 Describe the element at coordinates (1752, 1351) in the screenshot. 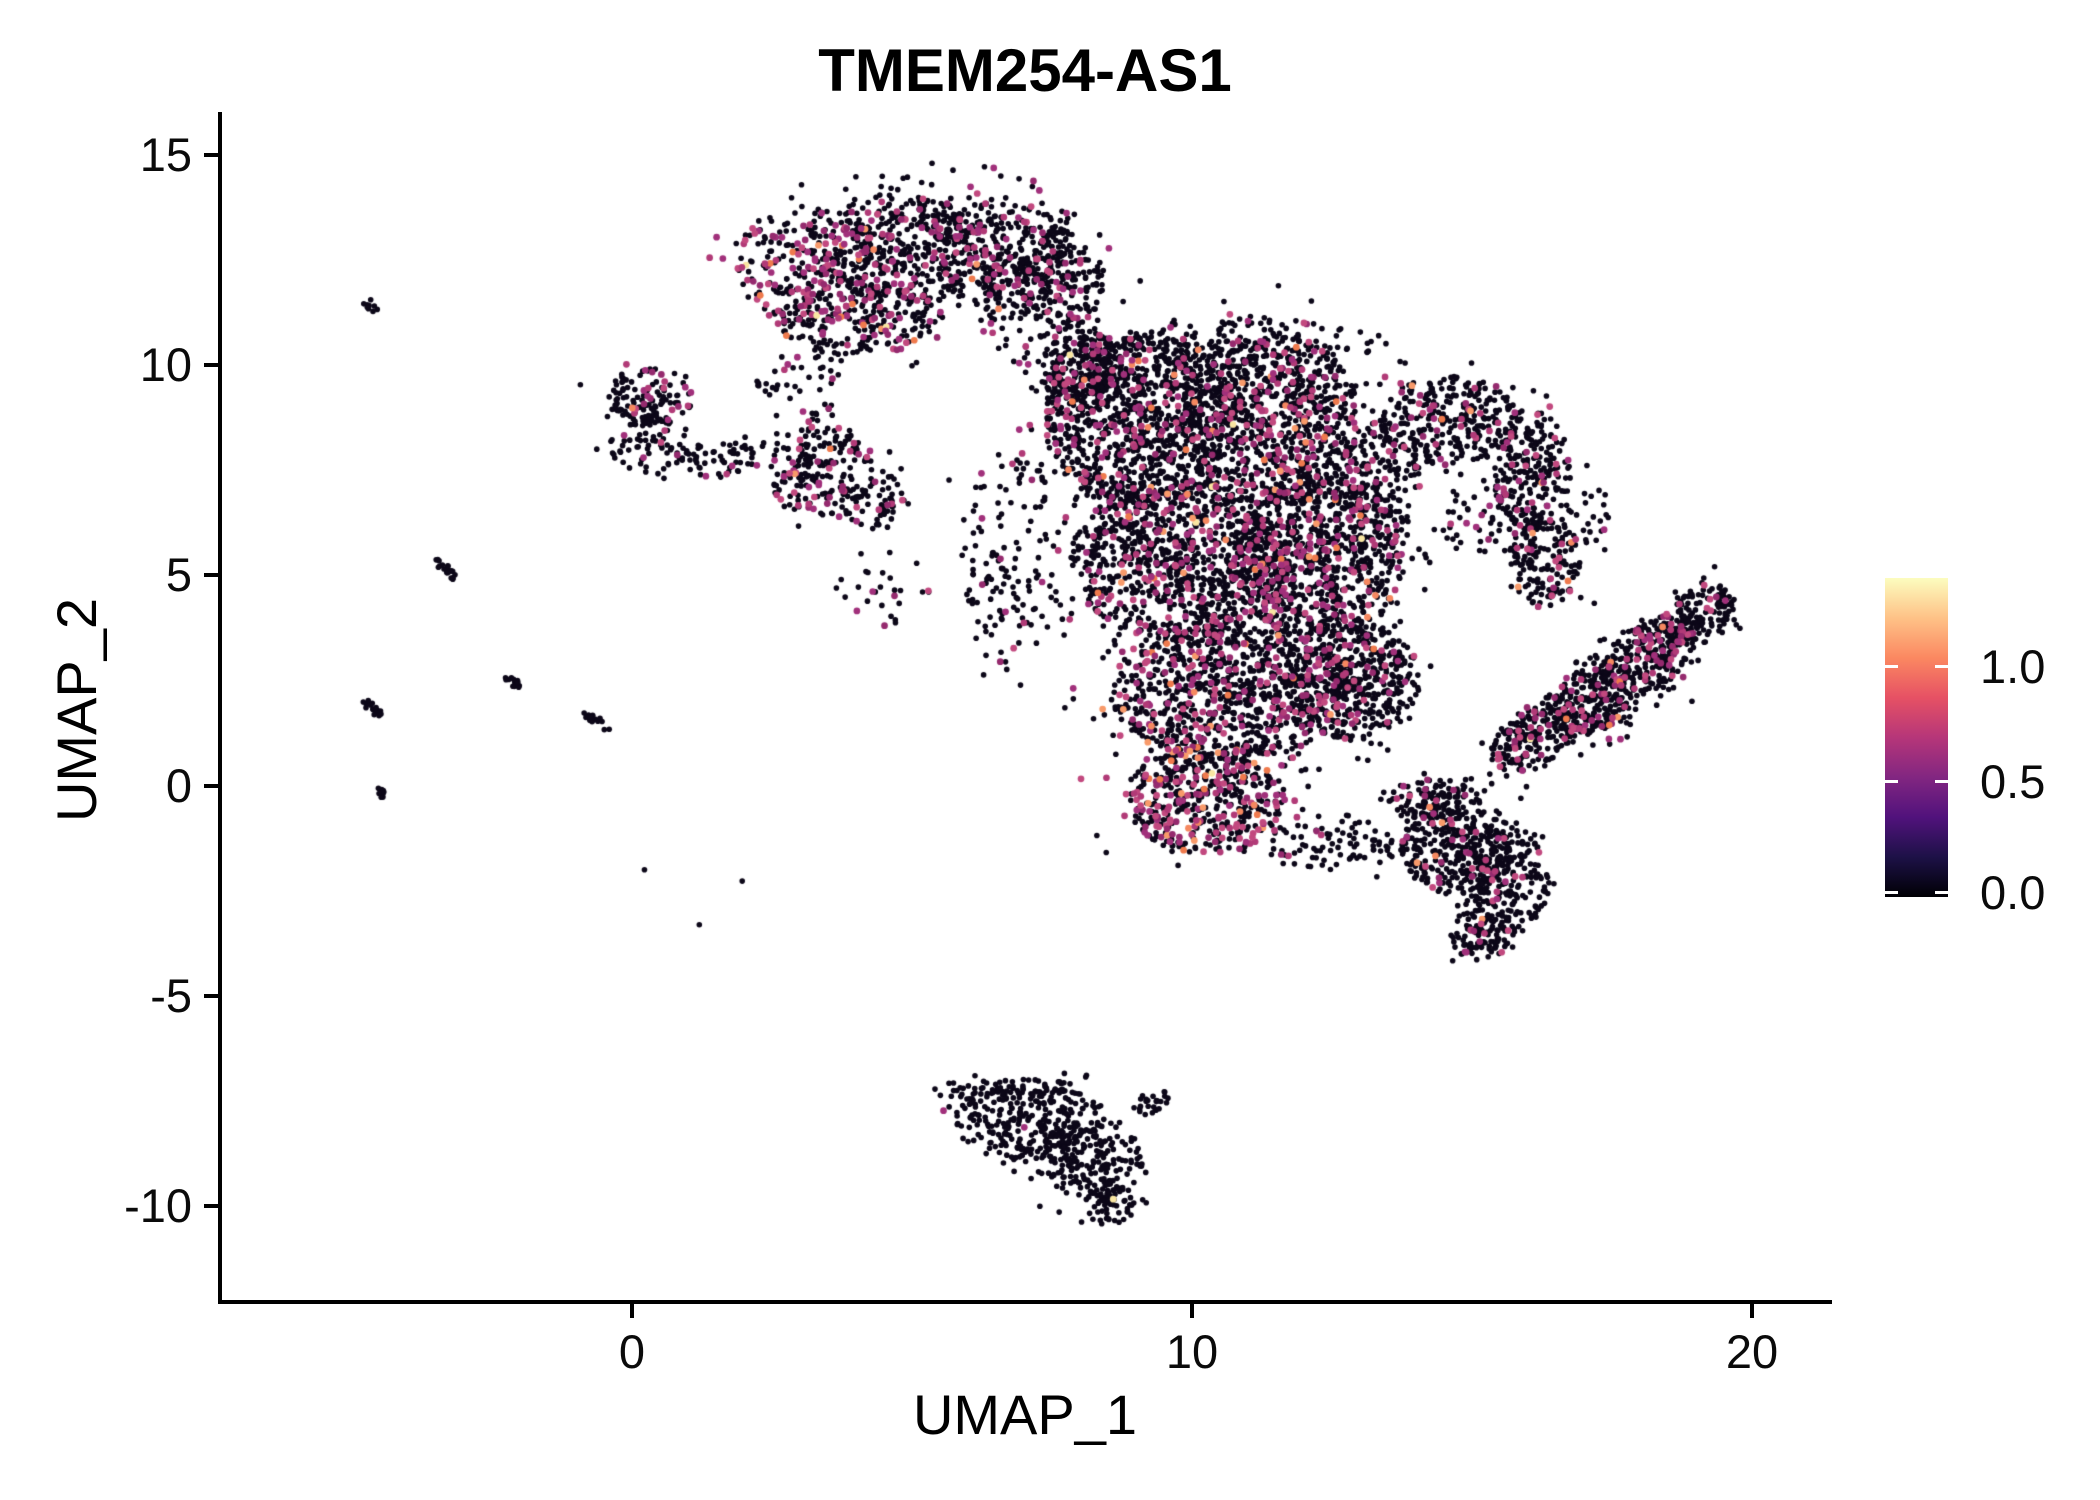

I see `x-tick-label-20: 20` at that location.